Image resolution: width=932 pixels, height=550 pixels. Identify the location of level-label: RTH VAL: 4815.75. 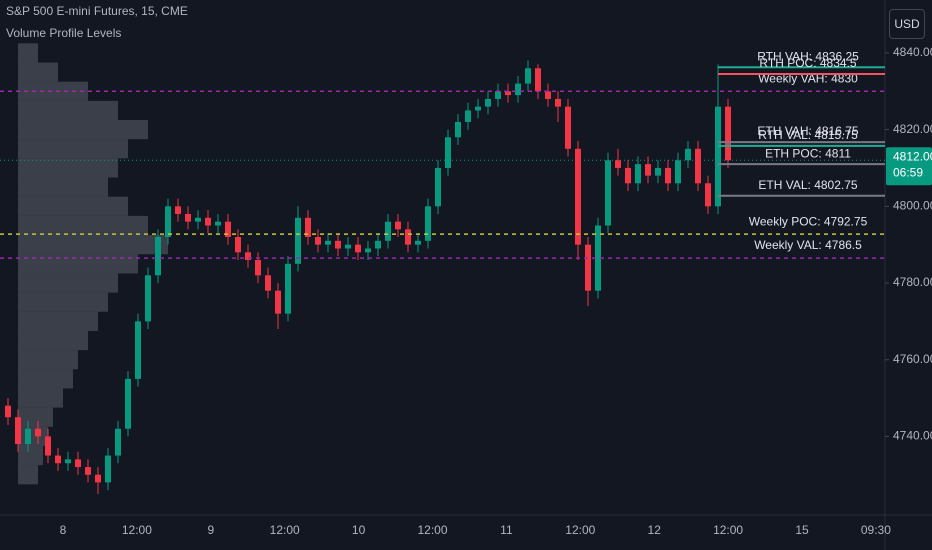
(808, 135).